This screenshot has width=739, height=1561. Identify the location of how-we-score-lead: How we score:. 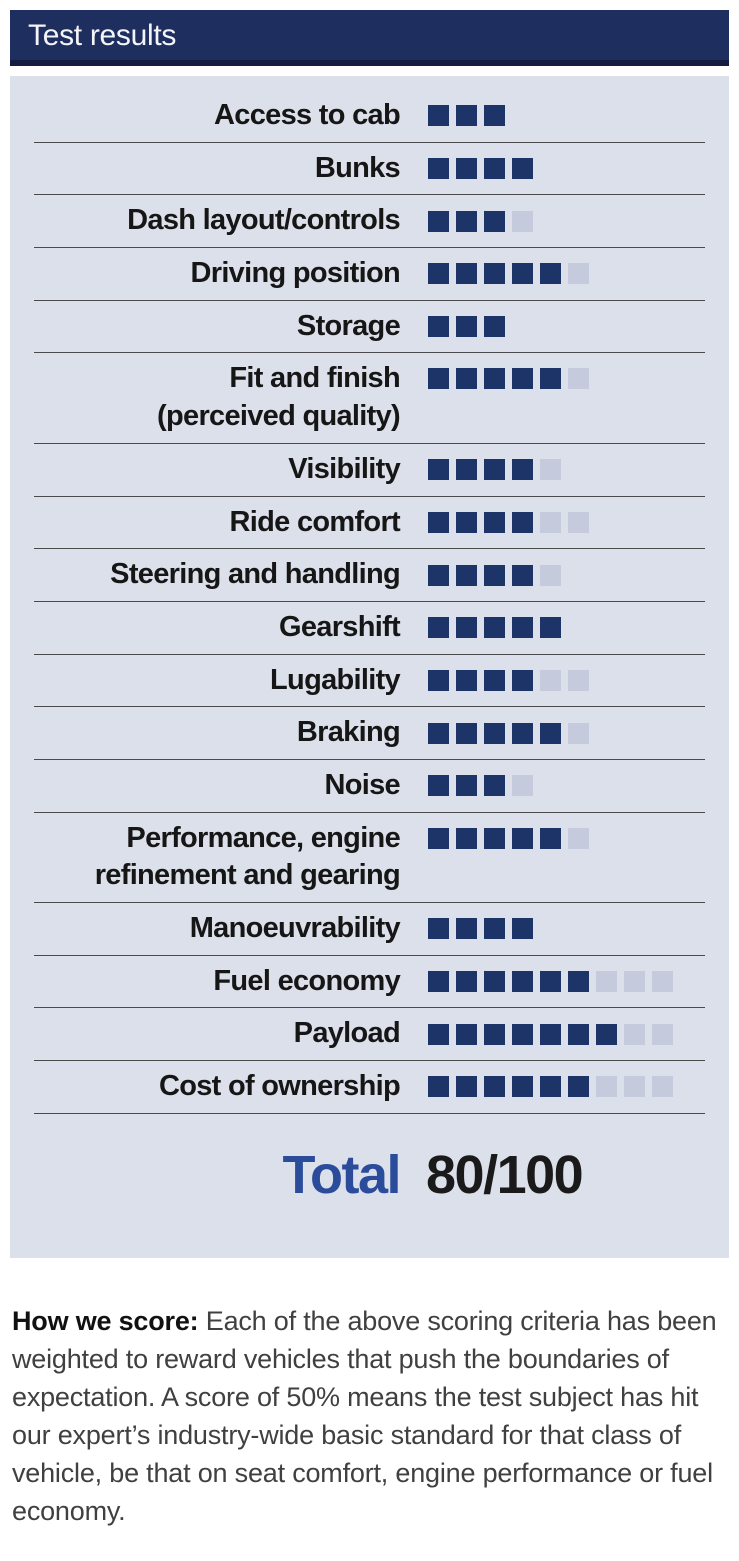
(105, 1320).